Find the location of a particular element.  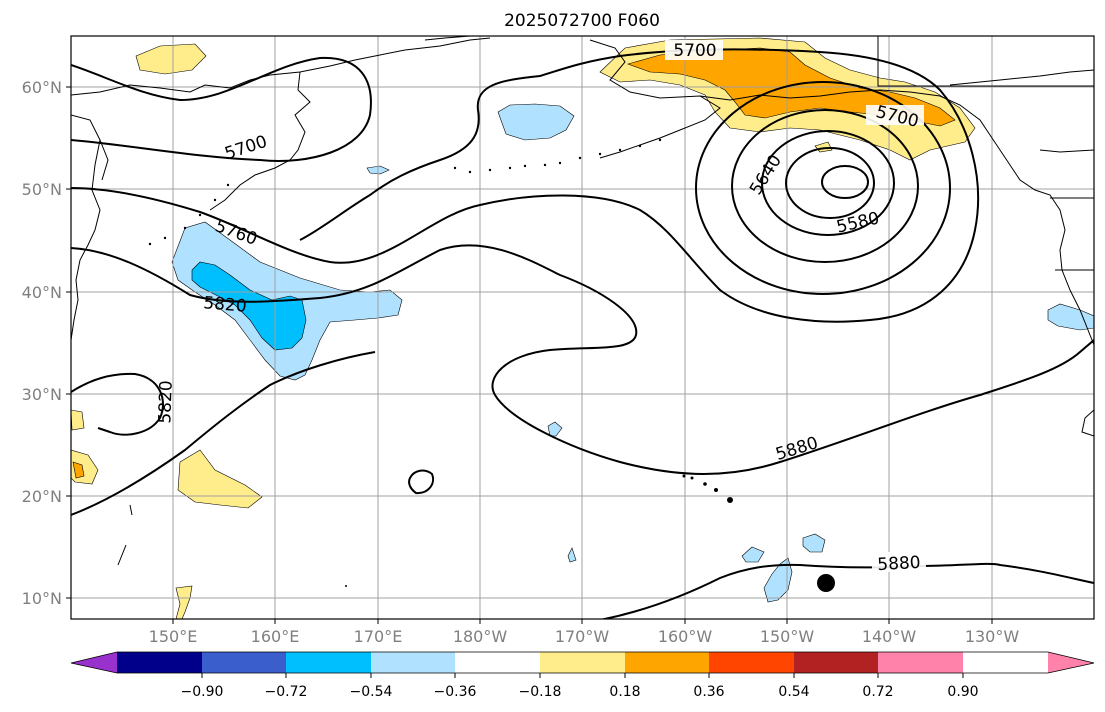

contour-label-5700-alaska: 5700 is located at coordinates (694, 51).